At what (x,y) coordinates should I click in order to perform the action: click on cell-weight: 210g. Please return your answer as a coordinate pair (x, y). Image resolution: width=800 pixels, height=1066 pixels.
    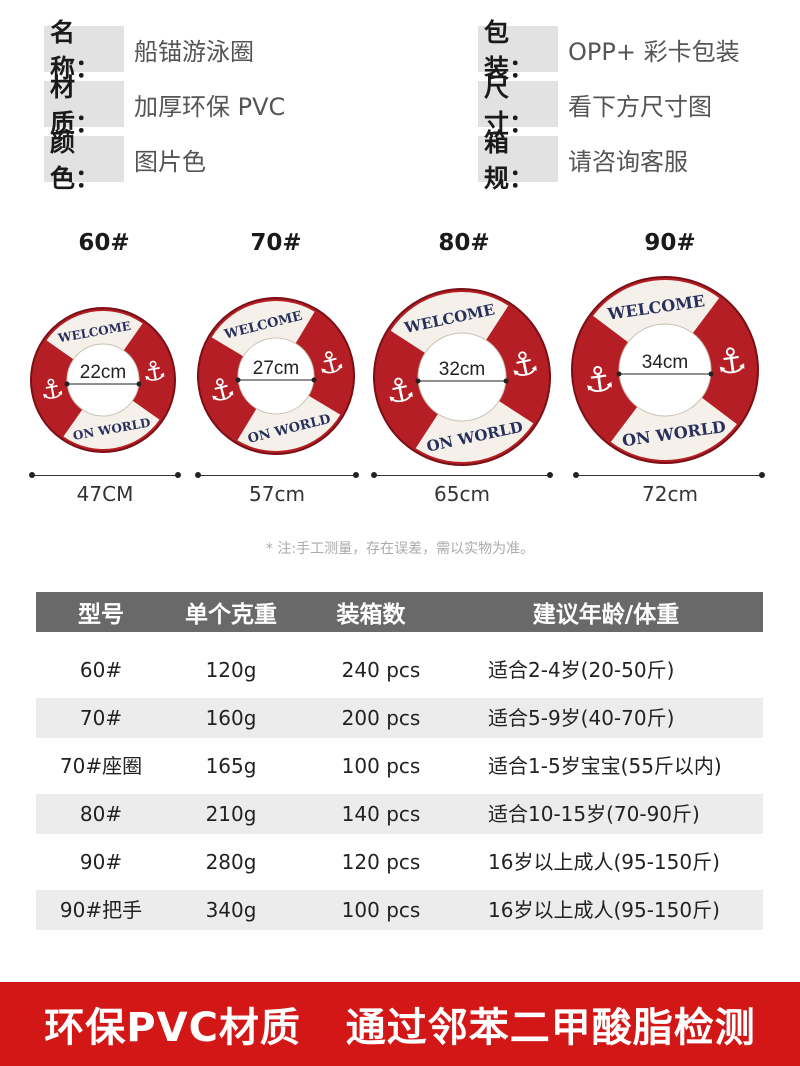
    Looking at the image, I should click on (231, 814).